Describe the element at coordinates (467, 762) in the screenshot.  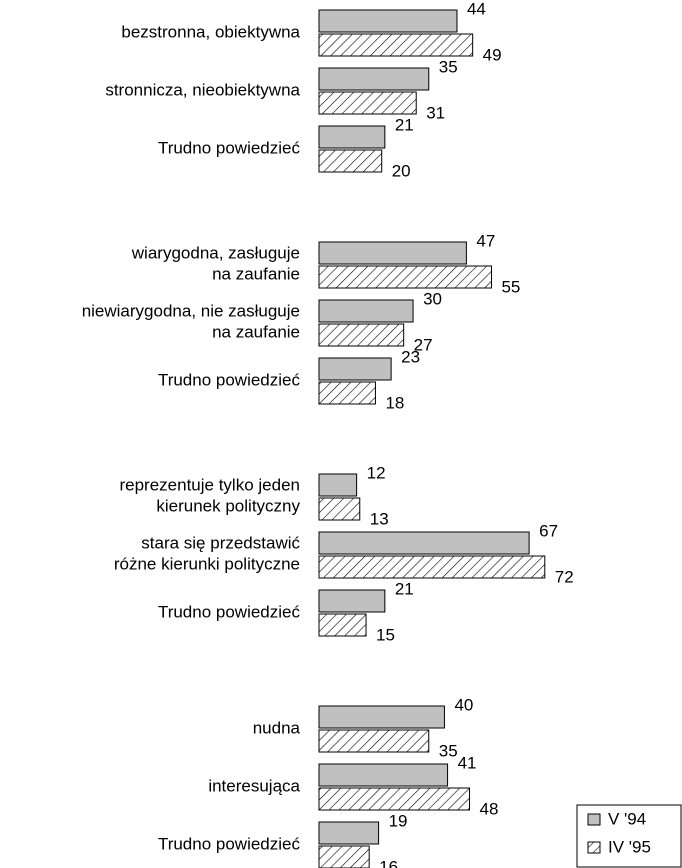
I see `value-label: 41` at that location.